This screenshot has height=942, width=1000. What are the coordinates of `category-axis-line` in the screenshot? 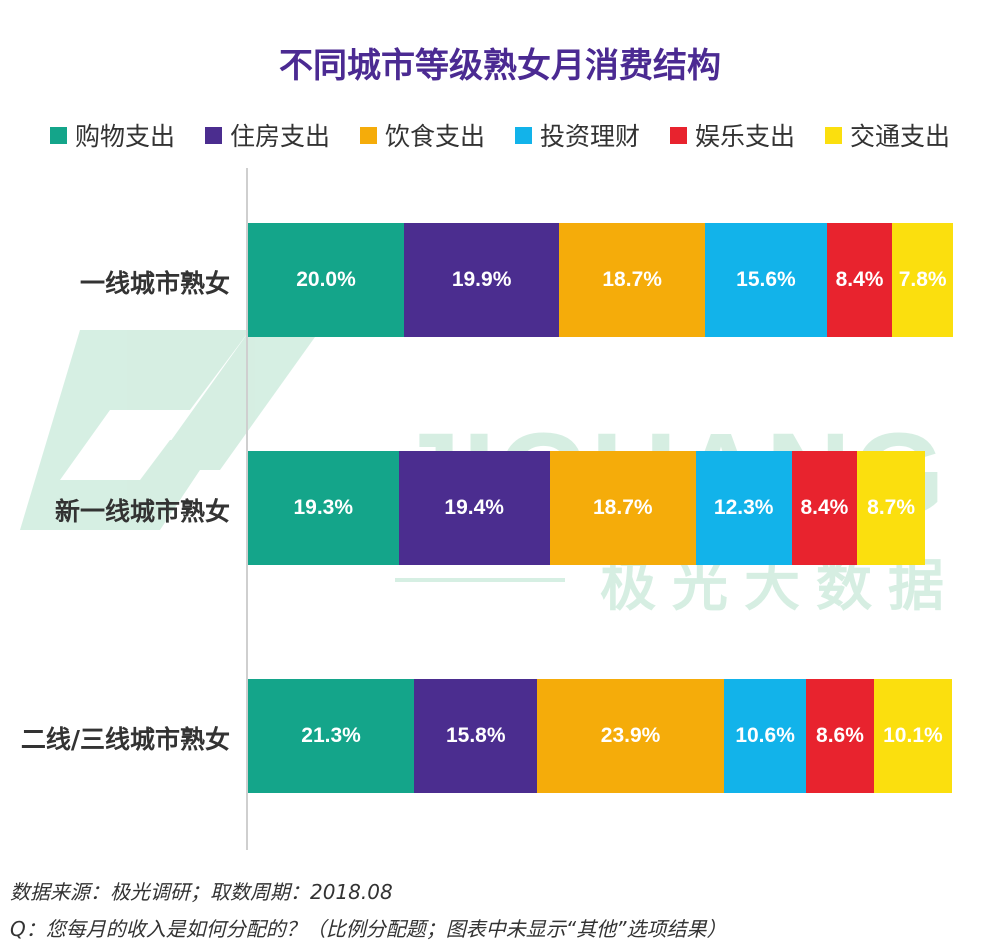 It's located at (247, 509).